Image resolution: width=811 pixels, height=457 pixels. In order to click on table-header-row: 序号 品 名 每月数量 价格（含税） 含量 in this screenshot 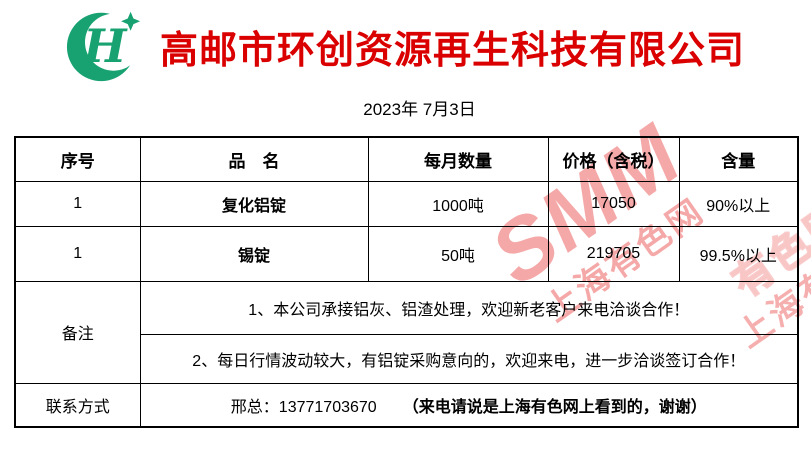, I will do `click(406, 159)`.